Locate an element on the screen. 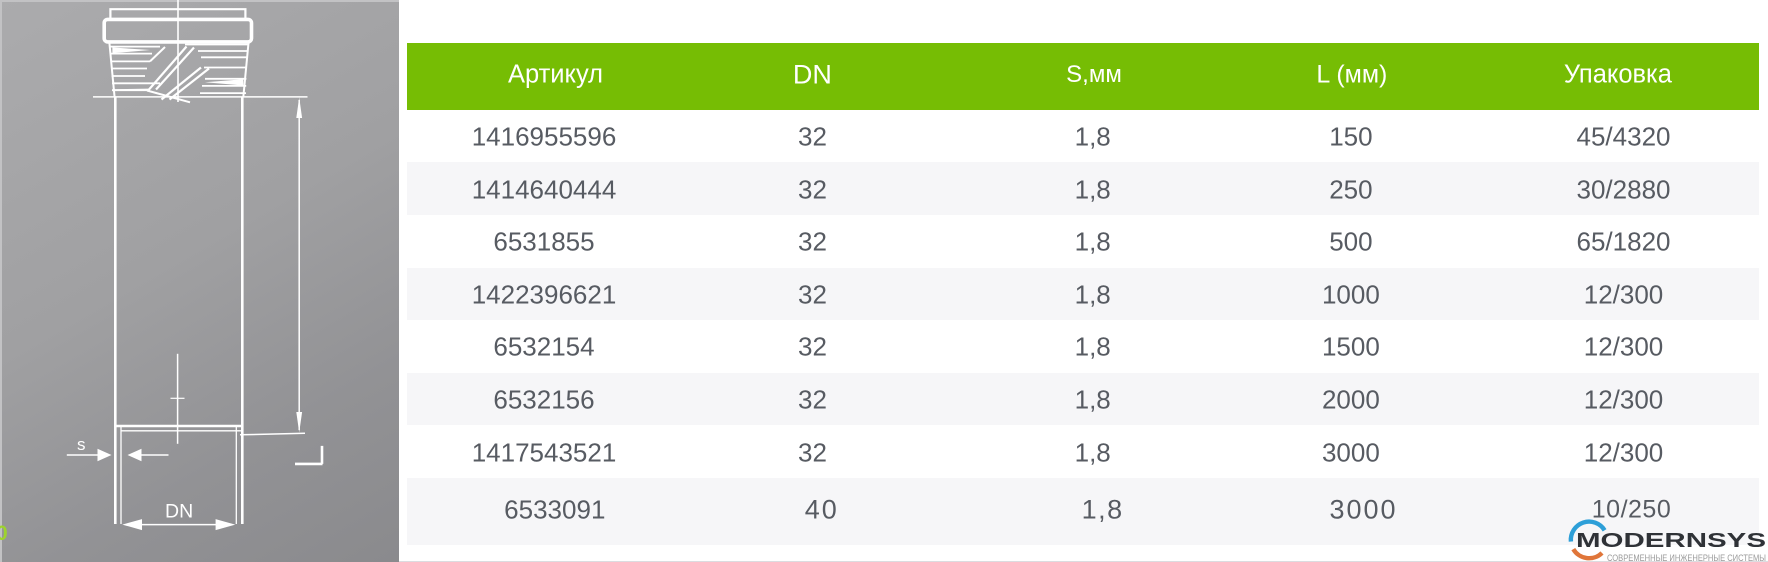  svg-text: s is located at coordinates (81, 444).